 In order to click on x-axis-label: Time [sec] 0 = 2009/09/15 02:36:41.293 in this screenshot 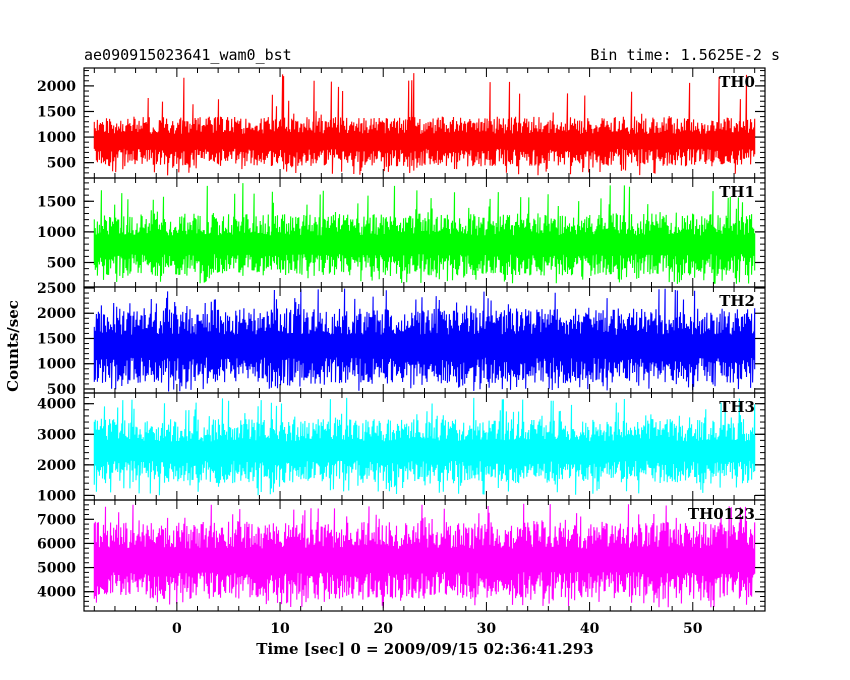, I will do `click(424, 649)`.